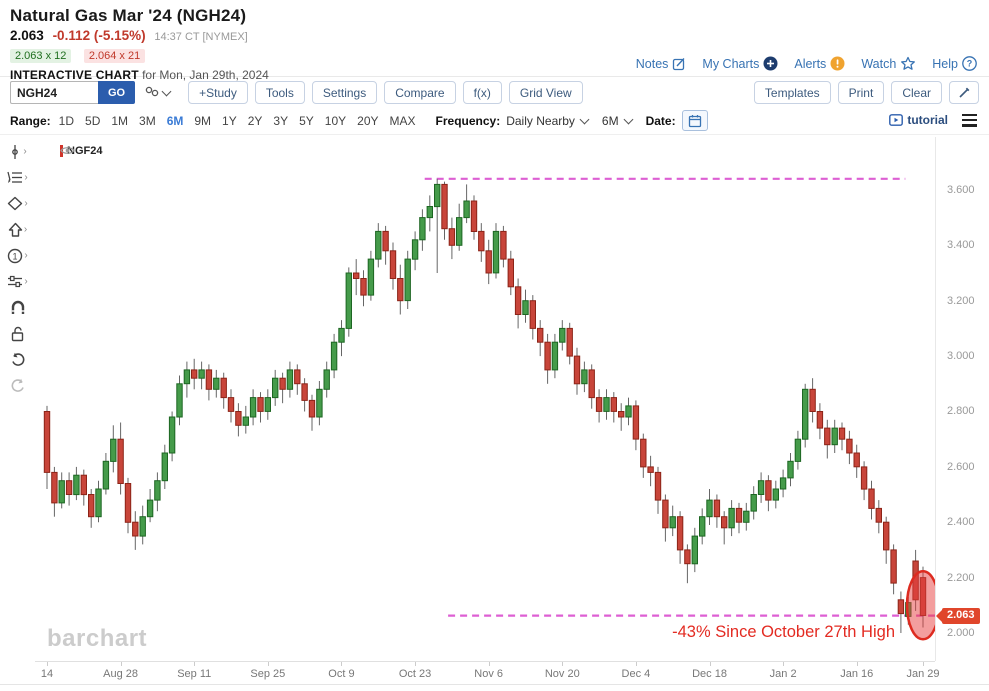 This screenshot has width=989, height=691. I want to click on y-axis-tick: 3.600, so click(961, 189).